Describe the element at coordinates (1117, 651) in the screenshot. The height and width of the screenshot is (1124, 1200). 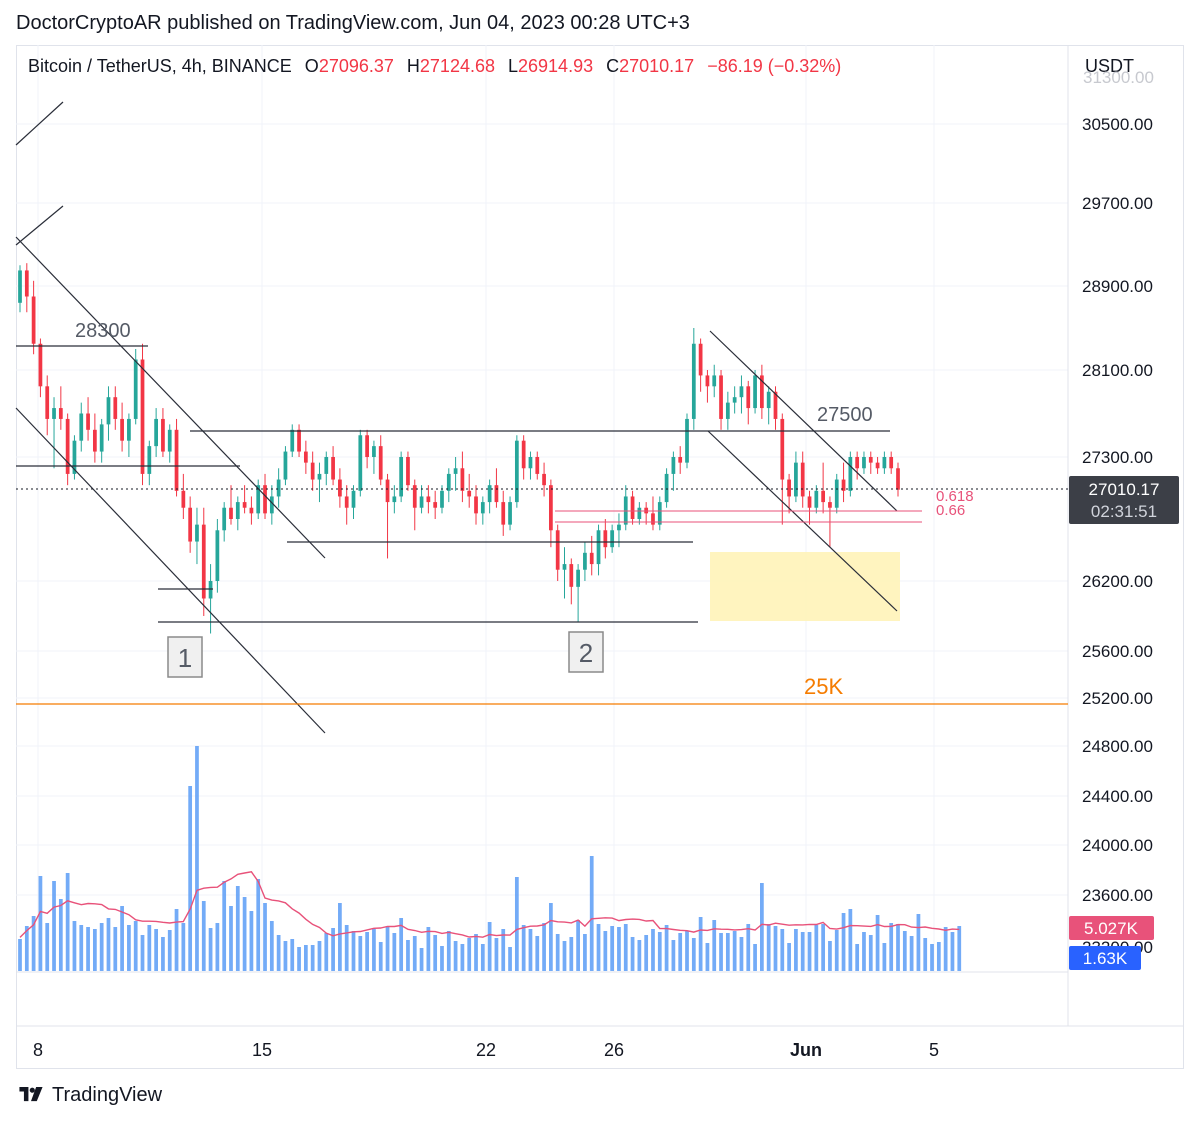
I see `price-tick-label: 25600.00` at that location.